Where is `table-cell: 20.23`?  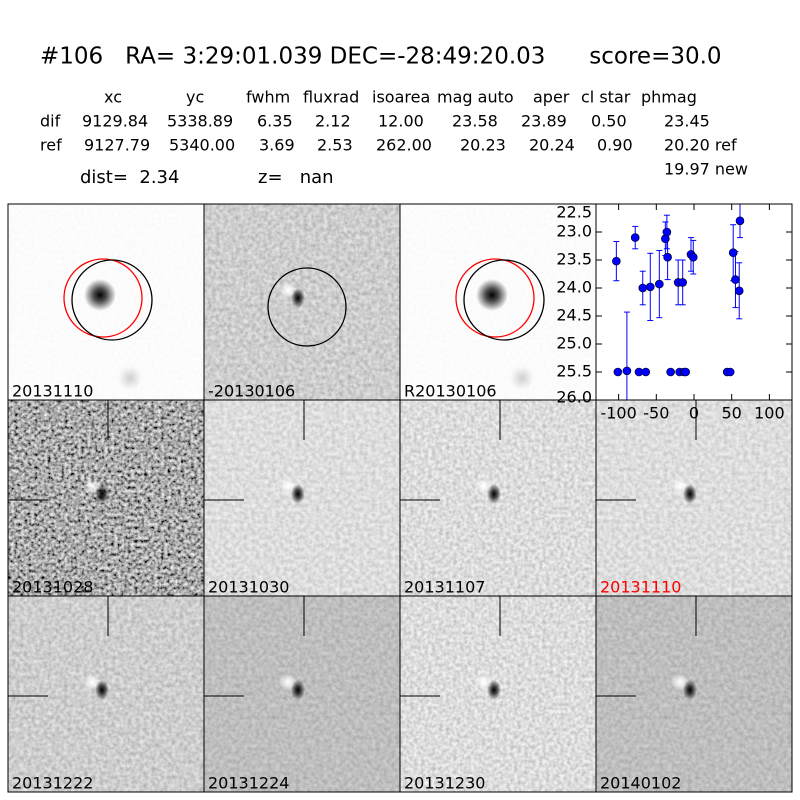 table-cell: 20.23 is located at coordinates (483, 145).